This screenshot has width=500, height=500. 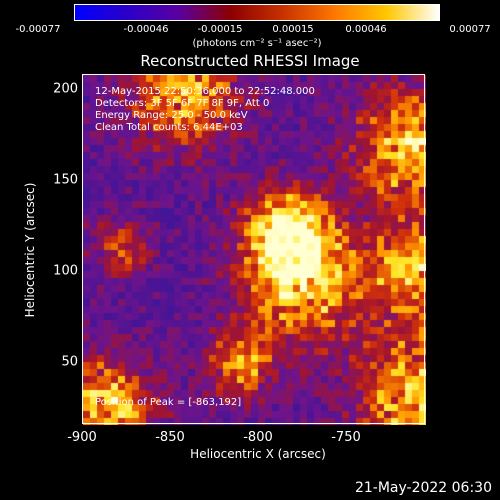 What do you see at coordinates (169, 127) in the screenshot?
I see `clean-counts-annotation: Clean Total counts: 6.44E+03` at bounding box center [169, 127].